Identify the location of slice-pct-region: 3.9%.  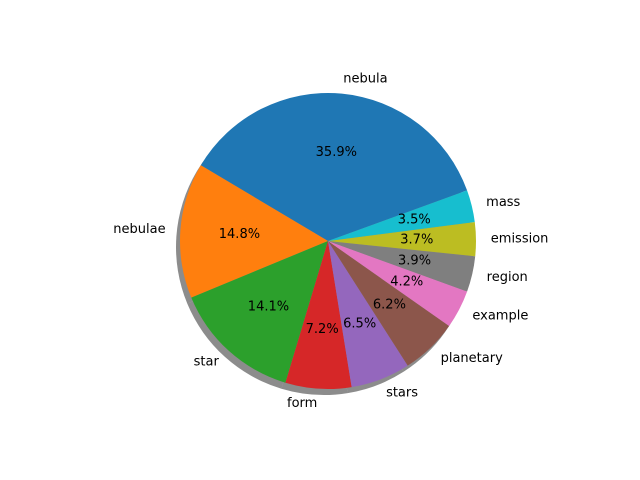
(414, 260).